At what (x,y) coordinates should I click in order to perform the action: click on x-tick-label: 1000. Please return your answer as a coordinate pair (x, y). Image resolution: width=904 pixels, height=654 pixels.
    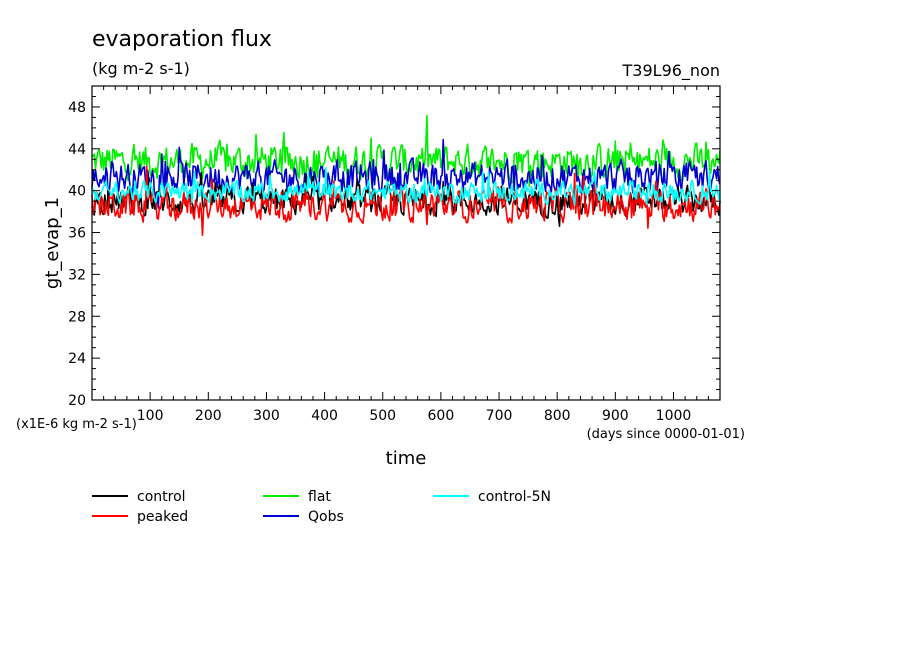
    Looking at the image, I should click on (674, 416).